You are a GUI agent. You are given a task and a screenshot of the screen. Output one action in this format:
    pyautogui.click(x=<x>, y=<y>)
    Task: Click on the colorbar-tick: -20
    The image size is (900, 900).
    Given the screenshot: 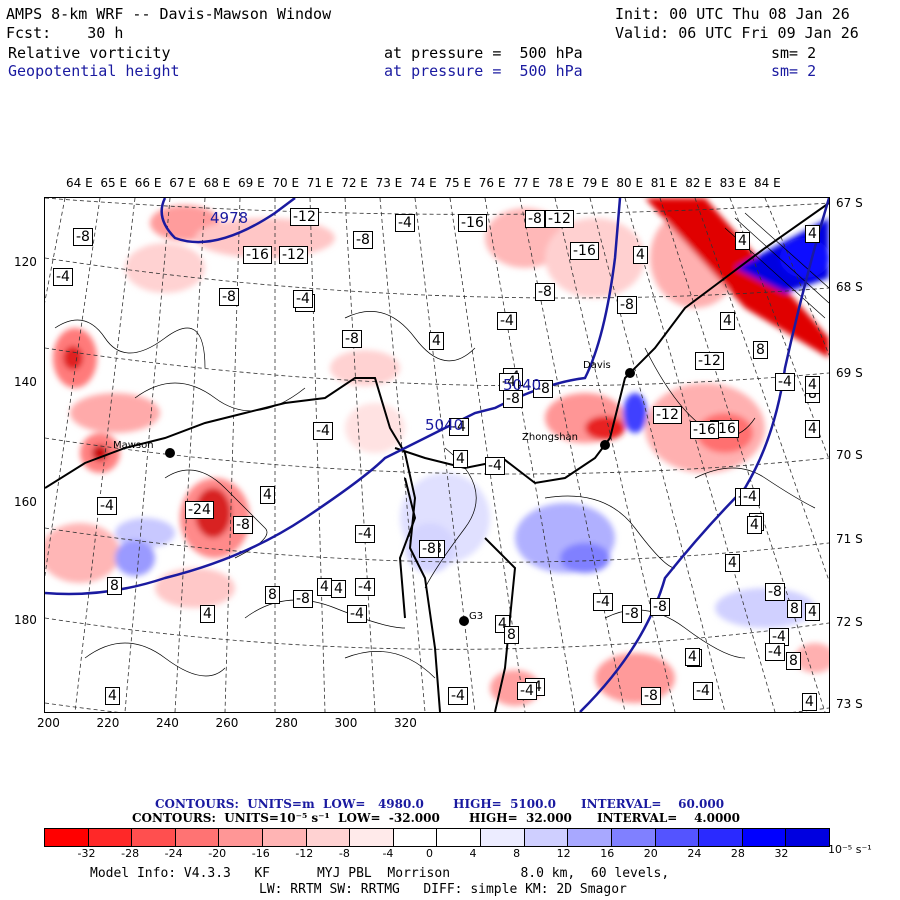 What is the action you would take?
    pyautogui.click(x=217, y=853)
    